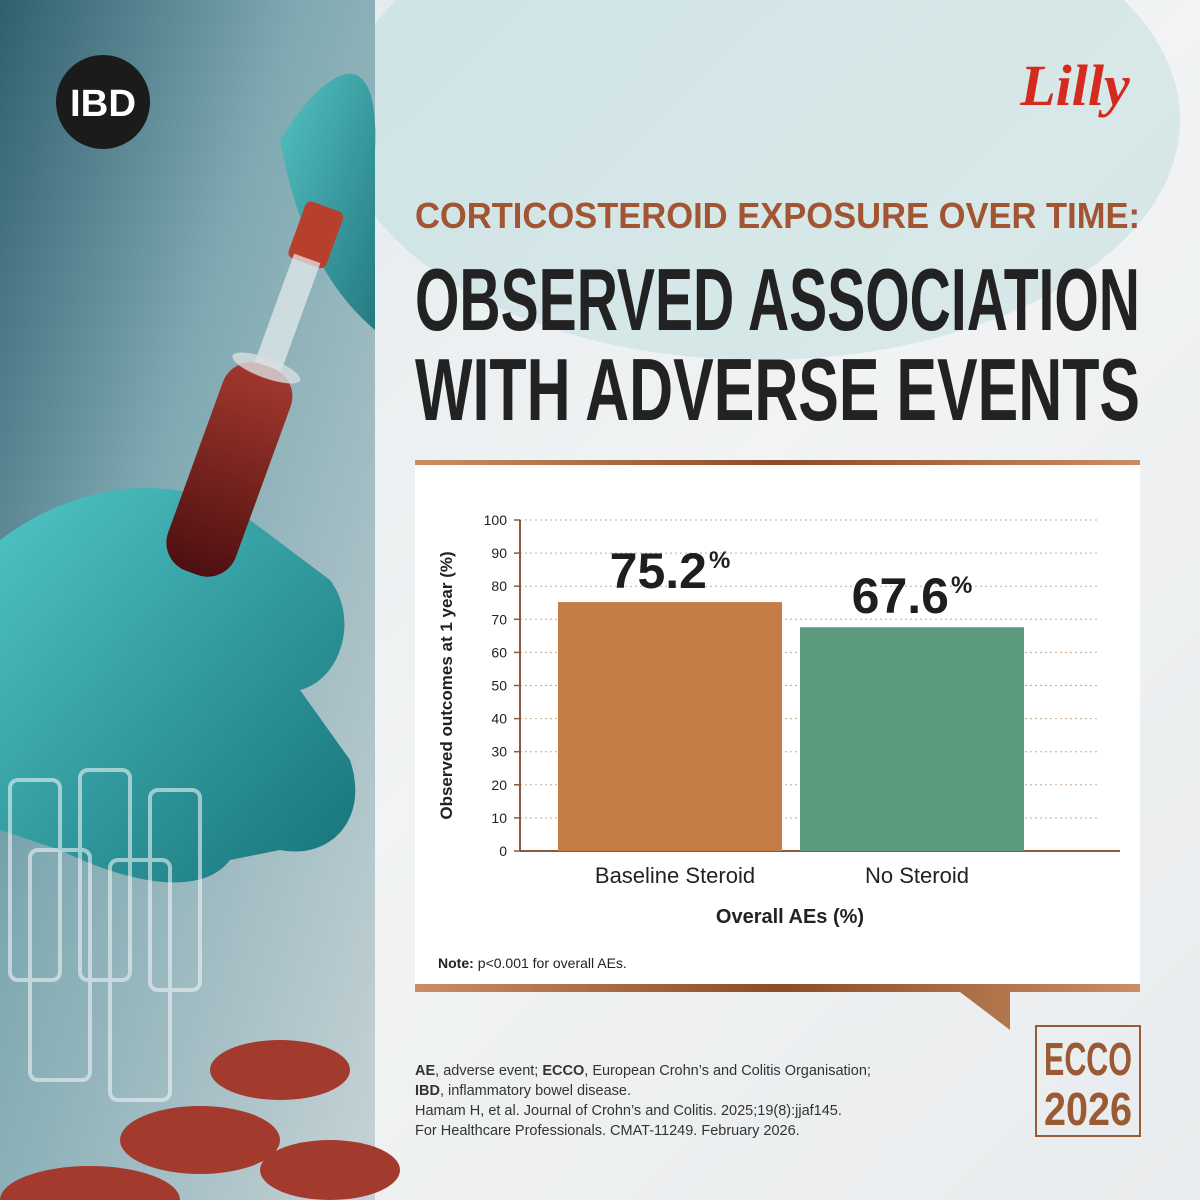 The height and width of the screenshot is (1200, 1200). Describe the element at coordinates (675, 875) in the screenshot. I see `x-tick-label: Baseline Steroid` at that location.